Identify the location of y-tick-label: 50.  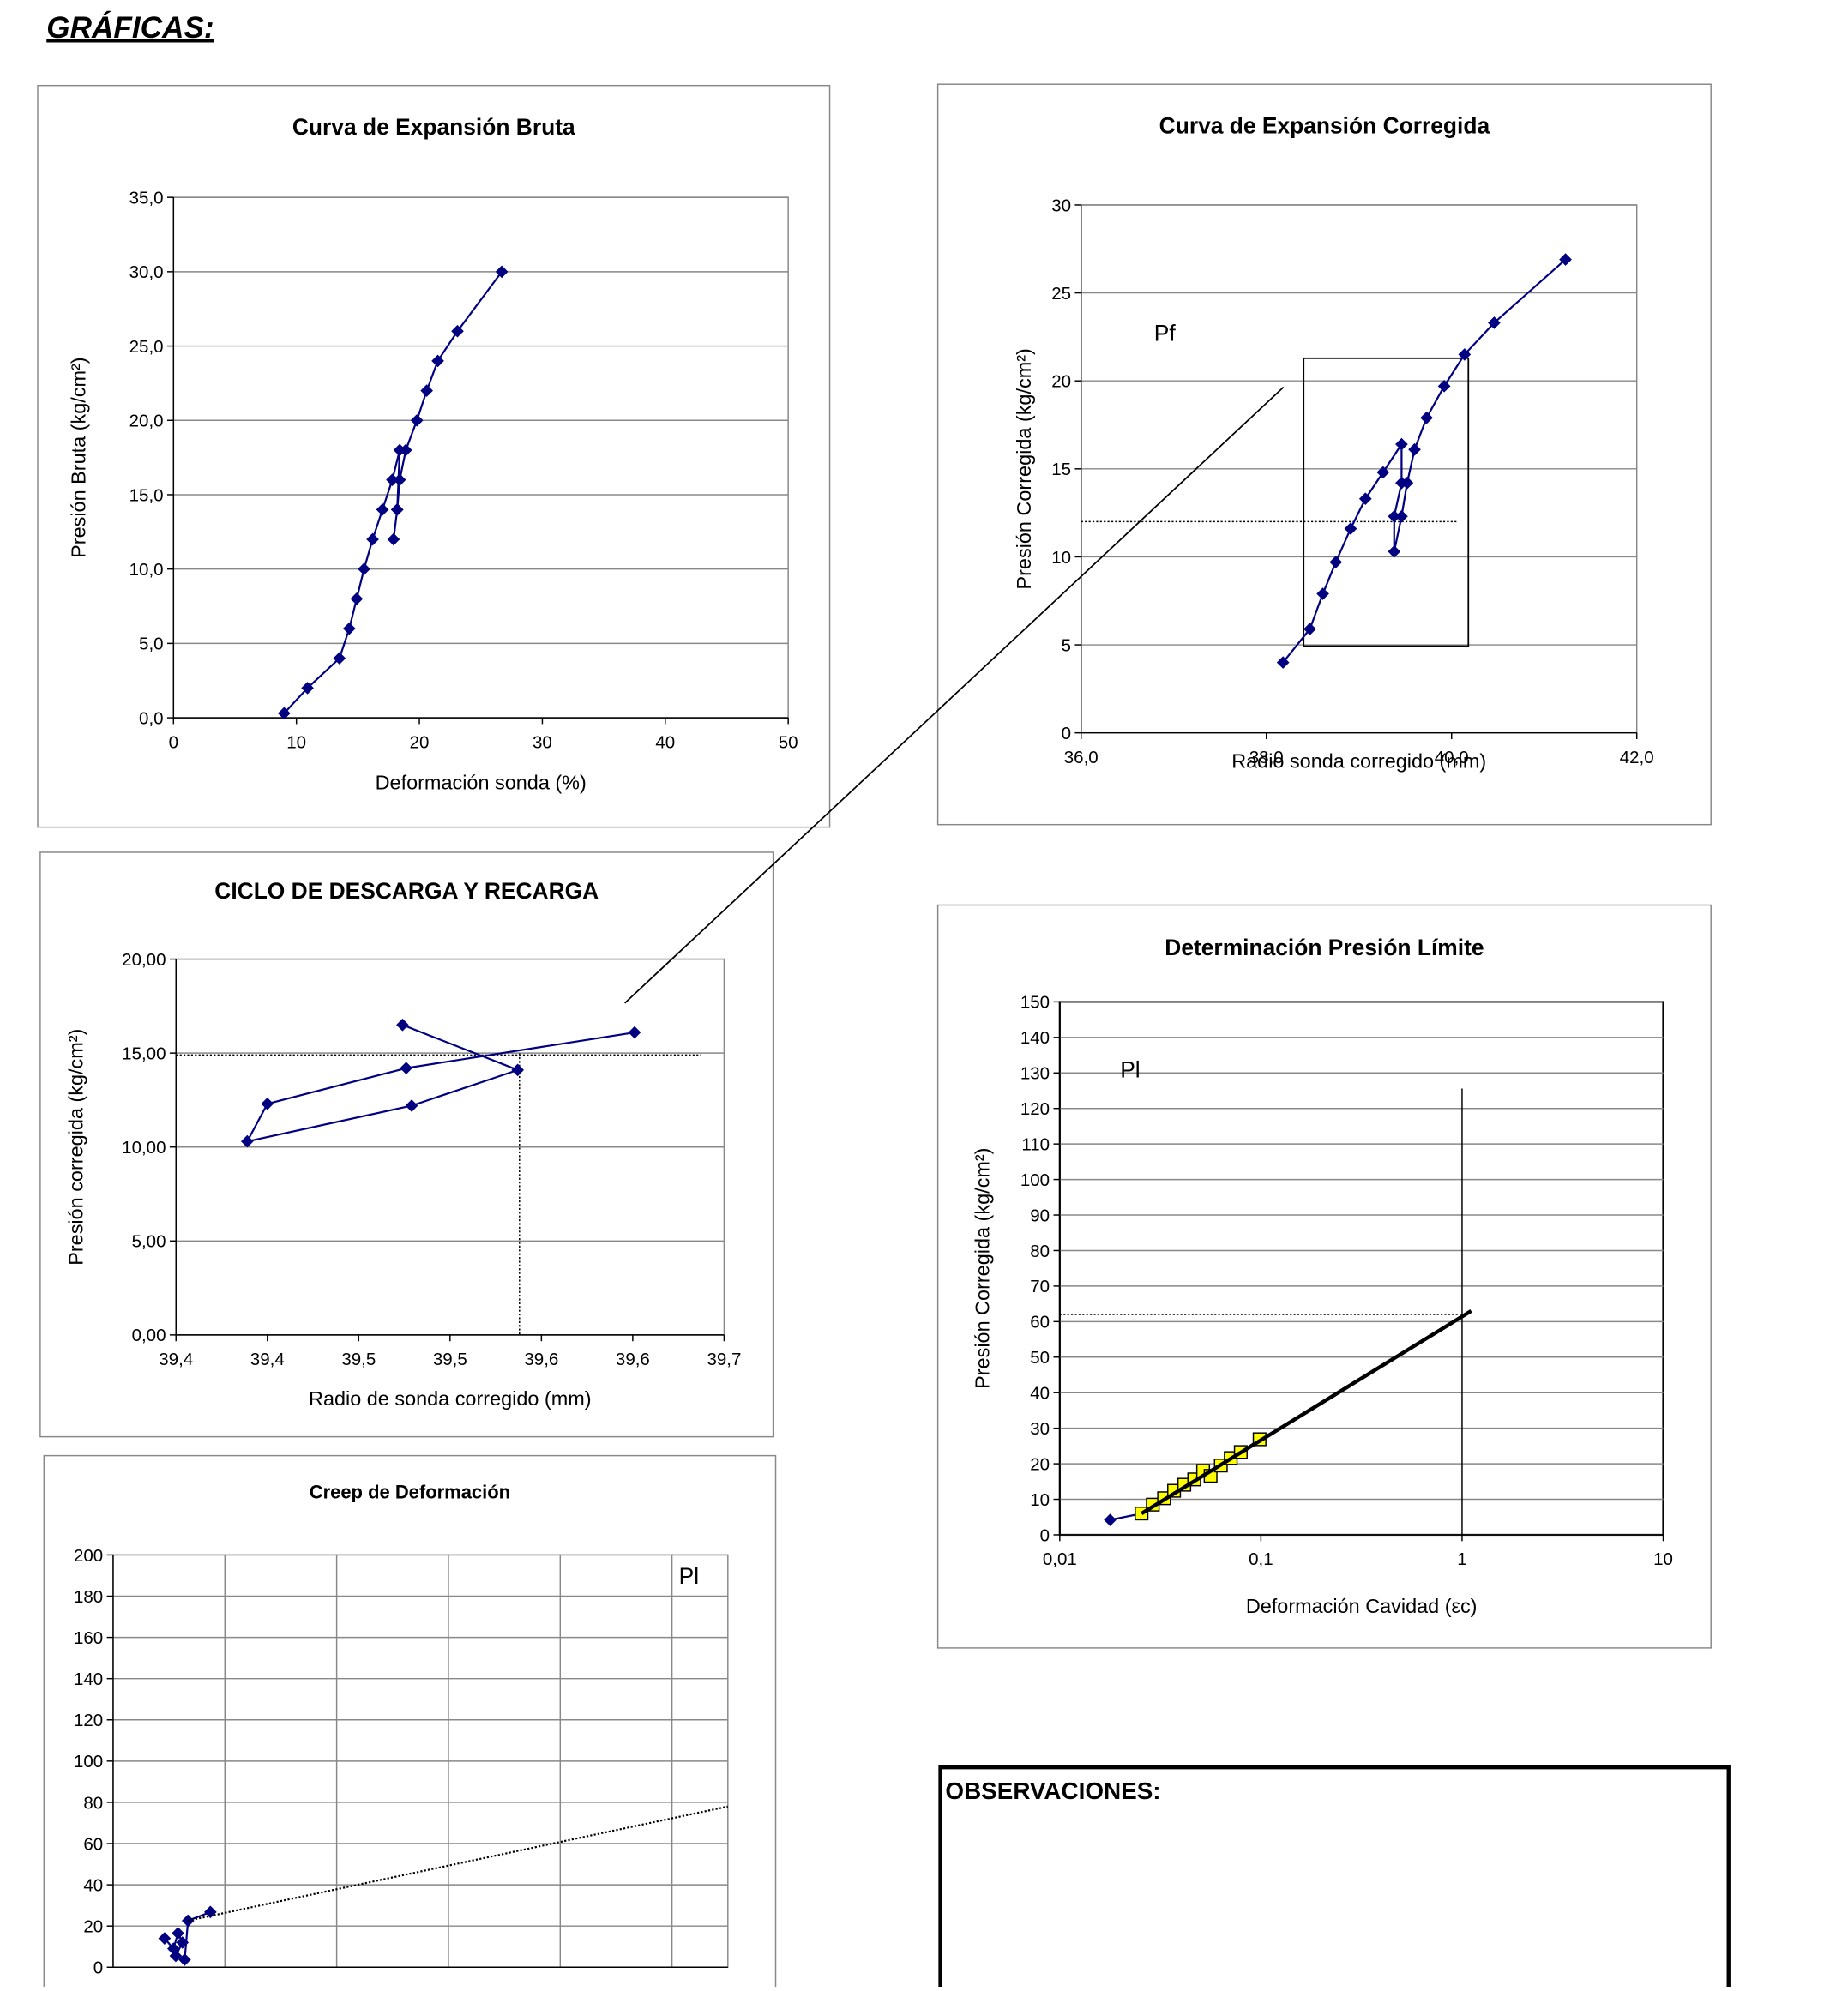
(1040, 1358).